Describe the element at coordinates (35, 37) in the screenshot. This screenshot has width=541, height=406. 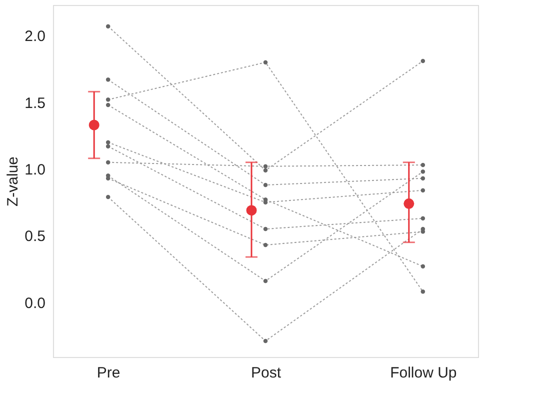
I see `y-tick-label: 2.0` at that location.